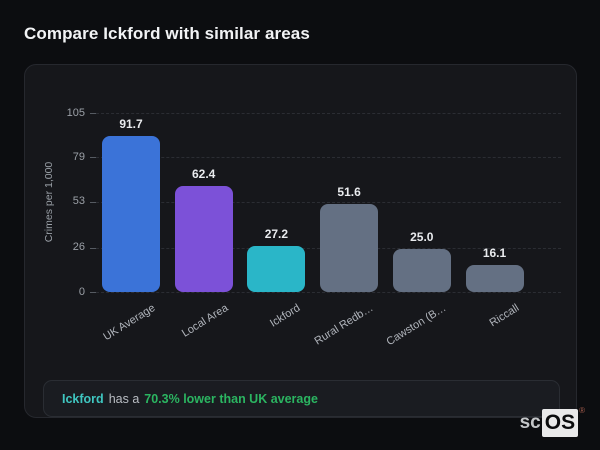 The width and height of the screenshot is (600, 450). Describe the element at coordinates (131, 123) in the screenshot. I see `bar-value-label: 91.7` at that location.